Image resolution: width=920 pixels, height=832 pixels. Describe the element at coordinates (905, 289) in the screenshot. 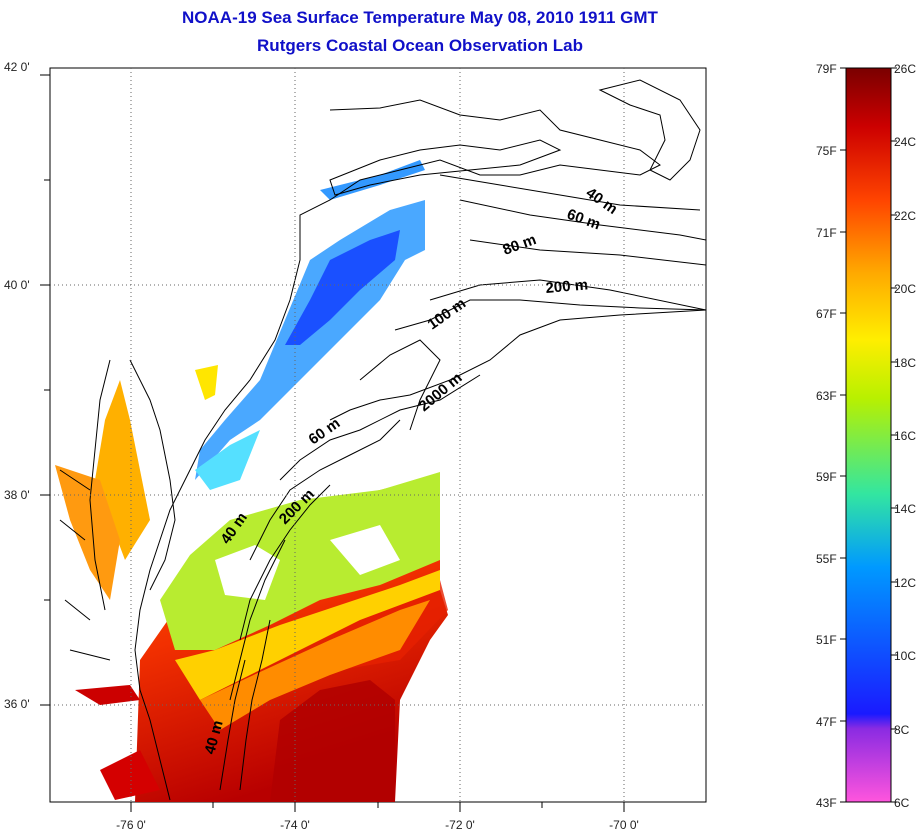

I see `colorbar-c-label: 20C` at that location.